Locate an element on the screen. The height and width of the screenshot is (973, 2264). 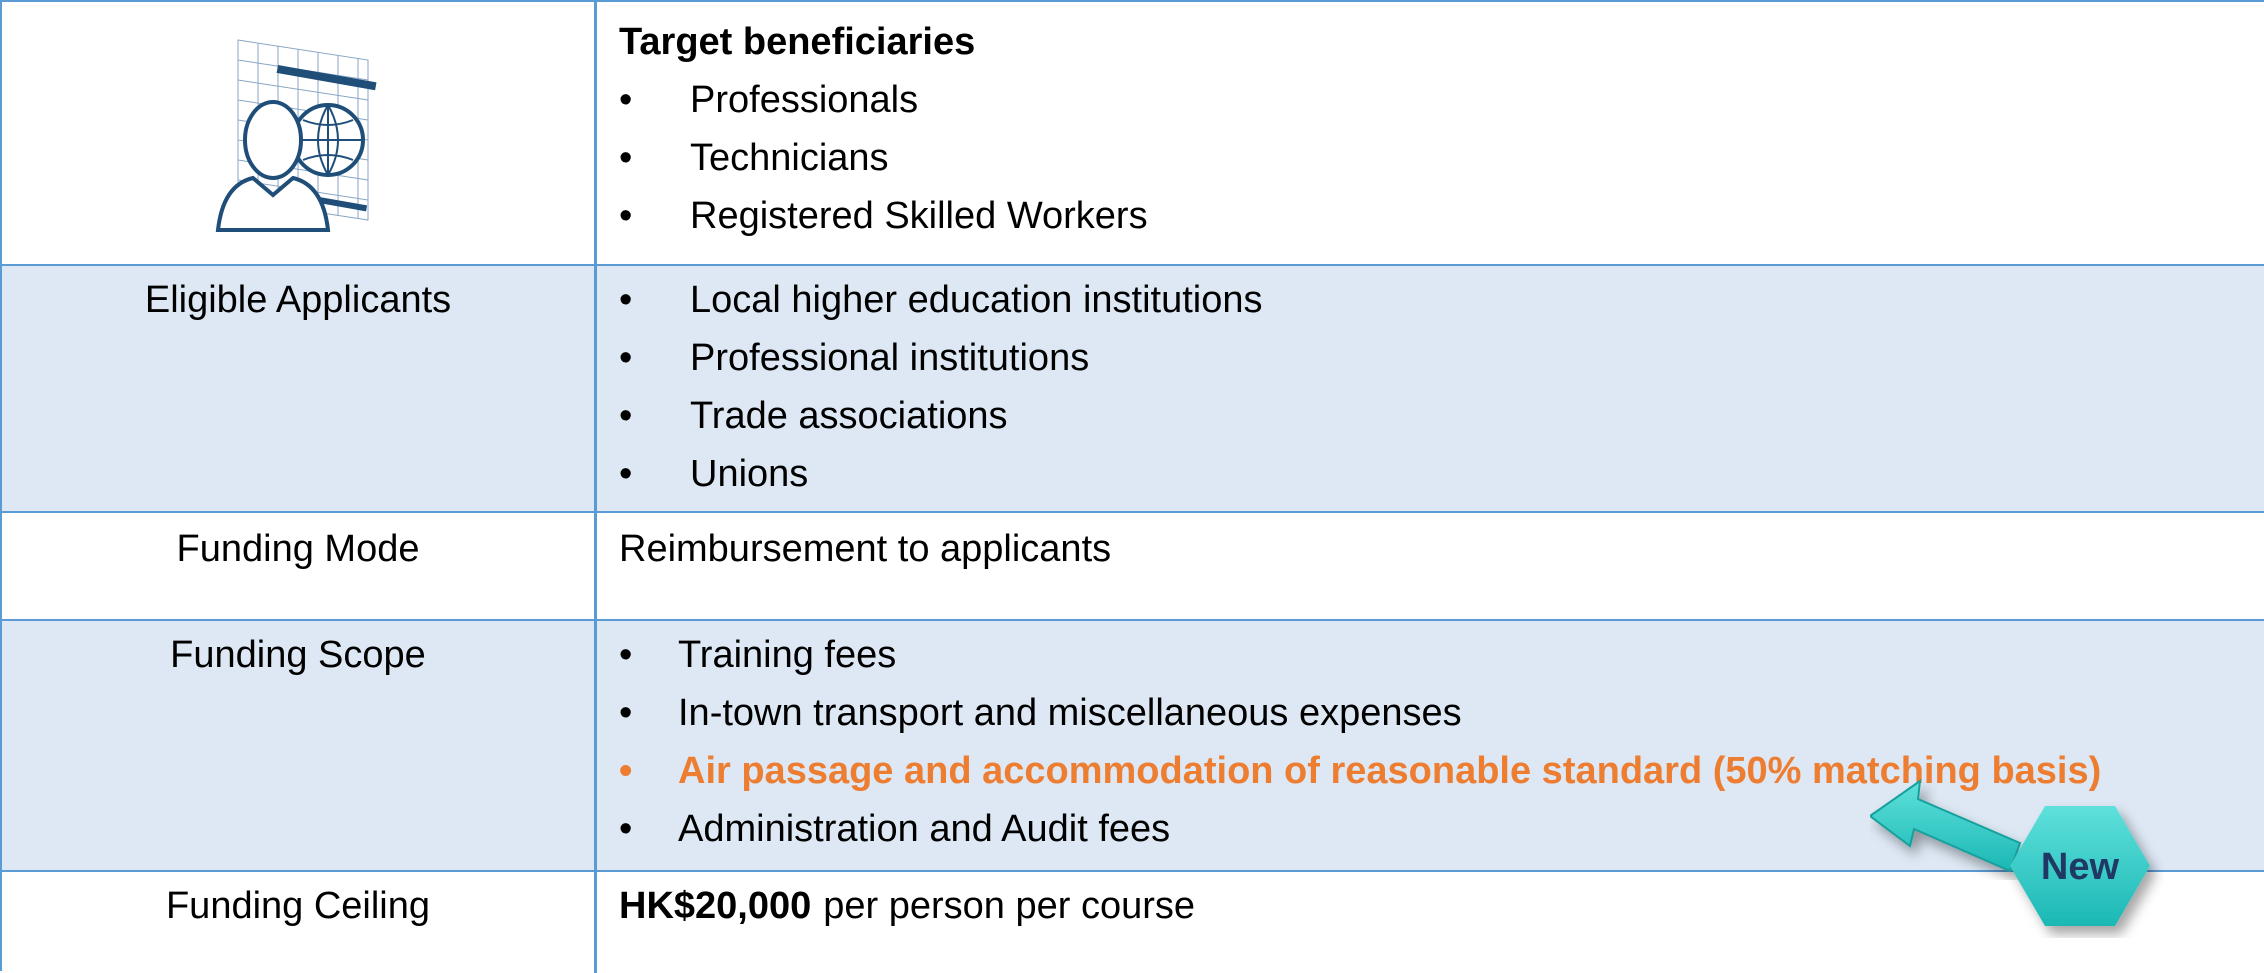
cell-text: Reimbursement to applicants is located at coordinates (865, 549).